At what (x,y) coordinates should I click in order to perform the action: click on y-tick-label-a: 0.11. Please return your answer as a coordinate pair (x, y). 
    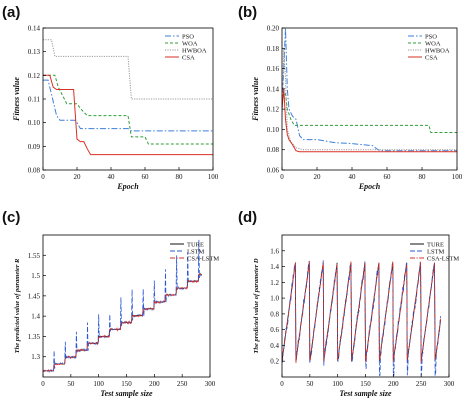
    Looking at the image, I should click on (34, 100).